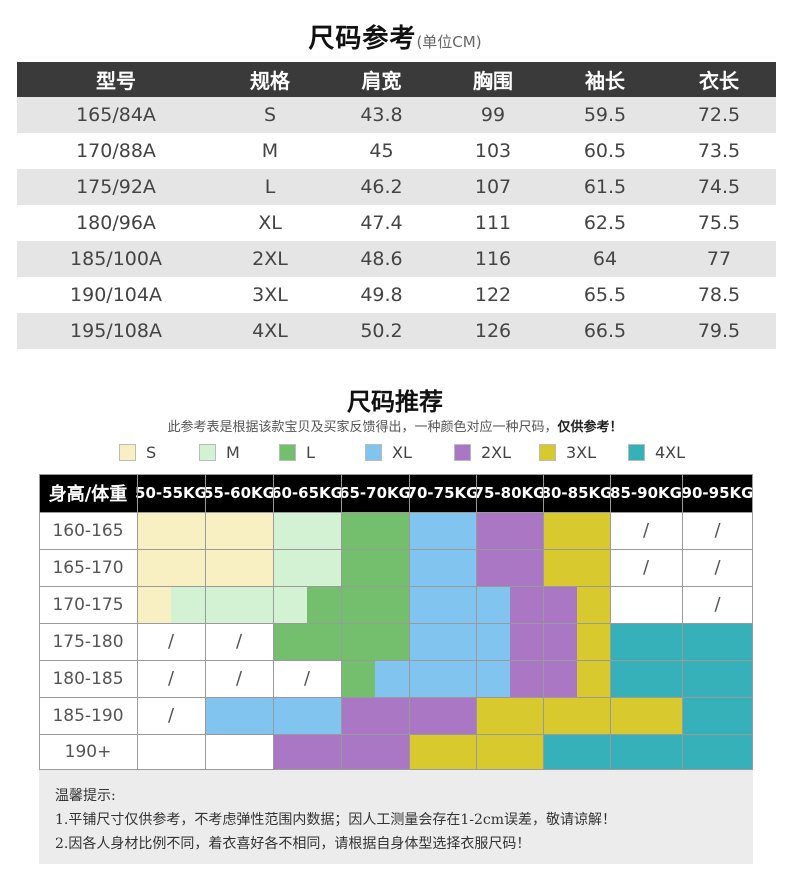 The width and height of the screenshot is (790, 885). I want to click on recommendation-title: 尺码推荐, so click(395, 402).